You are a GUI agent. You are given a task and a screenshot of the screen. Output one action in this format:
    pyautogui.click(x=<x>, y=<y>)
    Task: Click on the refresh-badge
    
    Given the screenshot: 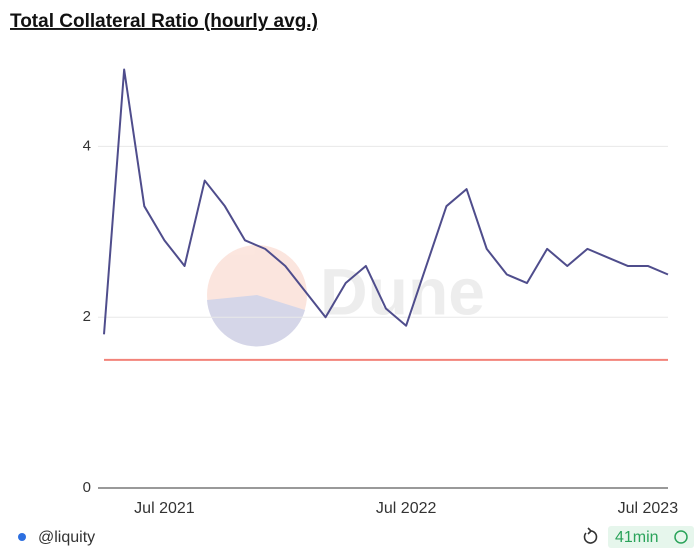 What is the action you would take?
    pyautogui.click(x=651, y=537)
    